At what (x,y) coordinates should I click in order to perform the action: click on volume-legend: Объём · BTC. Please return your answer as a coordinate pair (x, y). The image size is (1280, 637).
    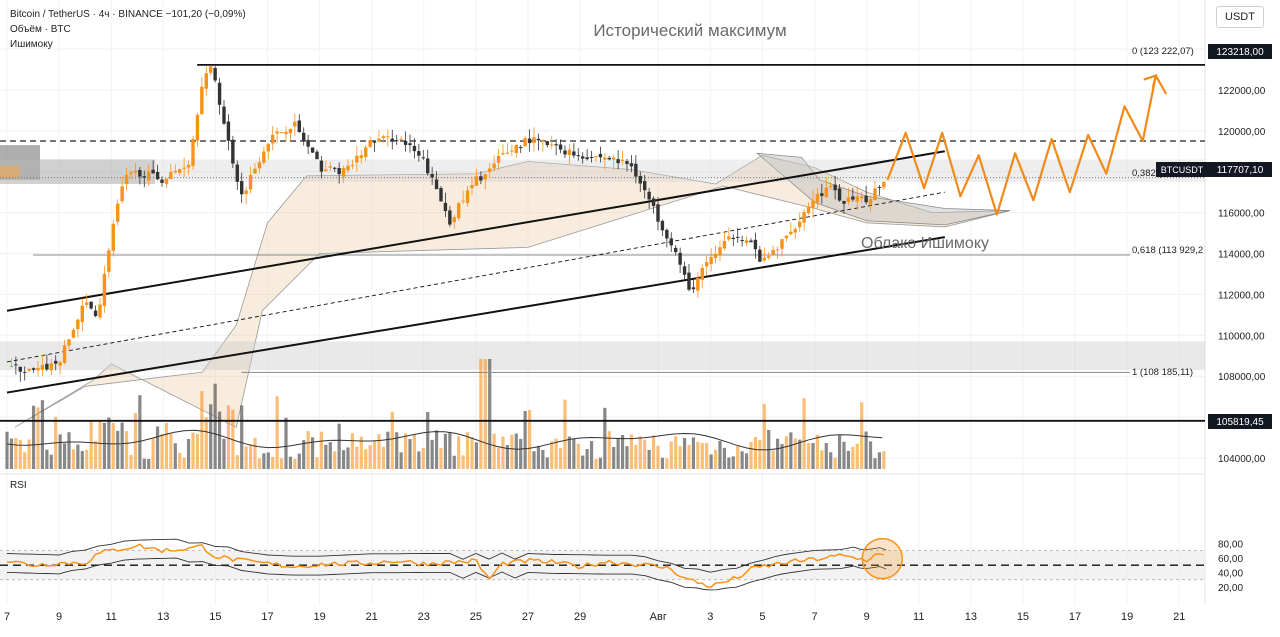
    Looking at the image, I should click on (40, 29).